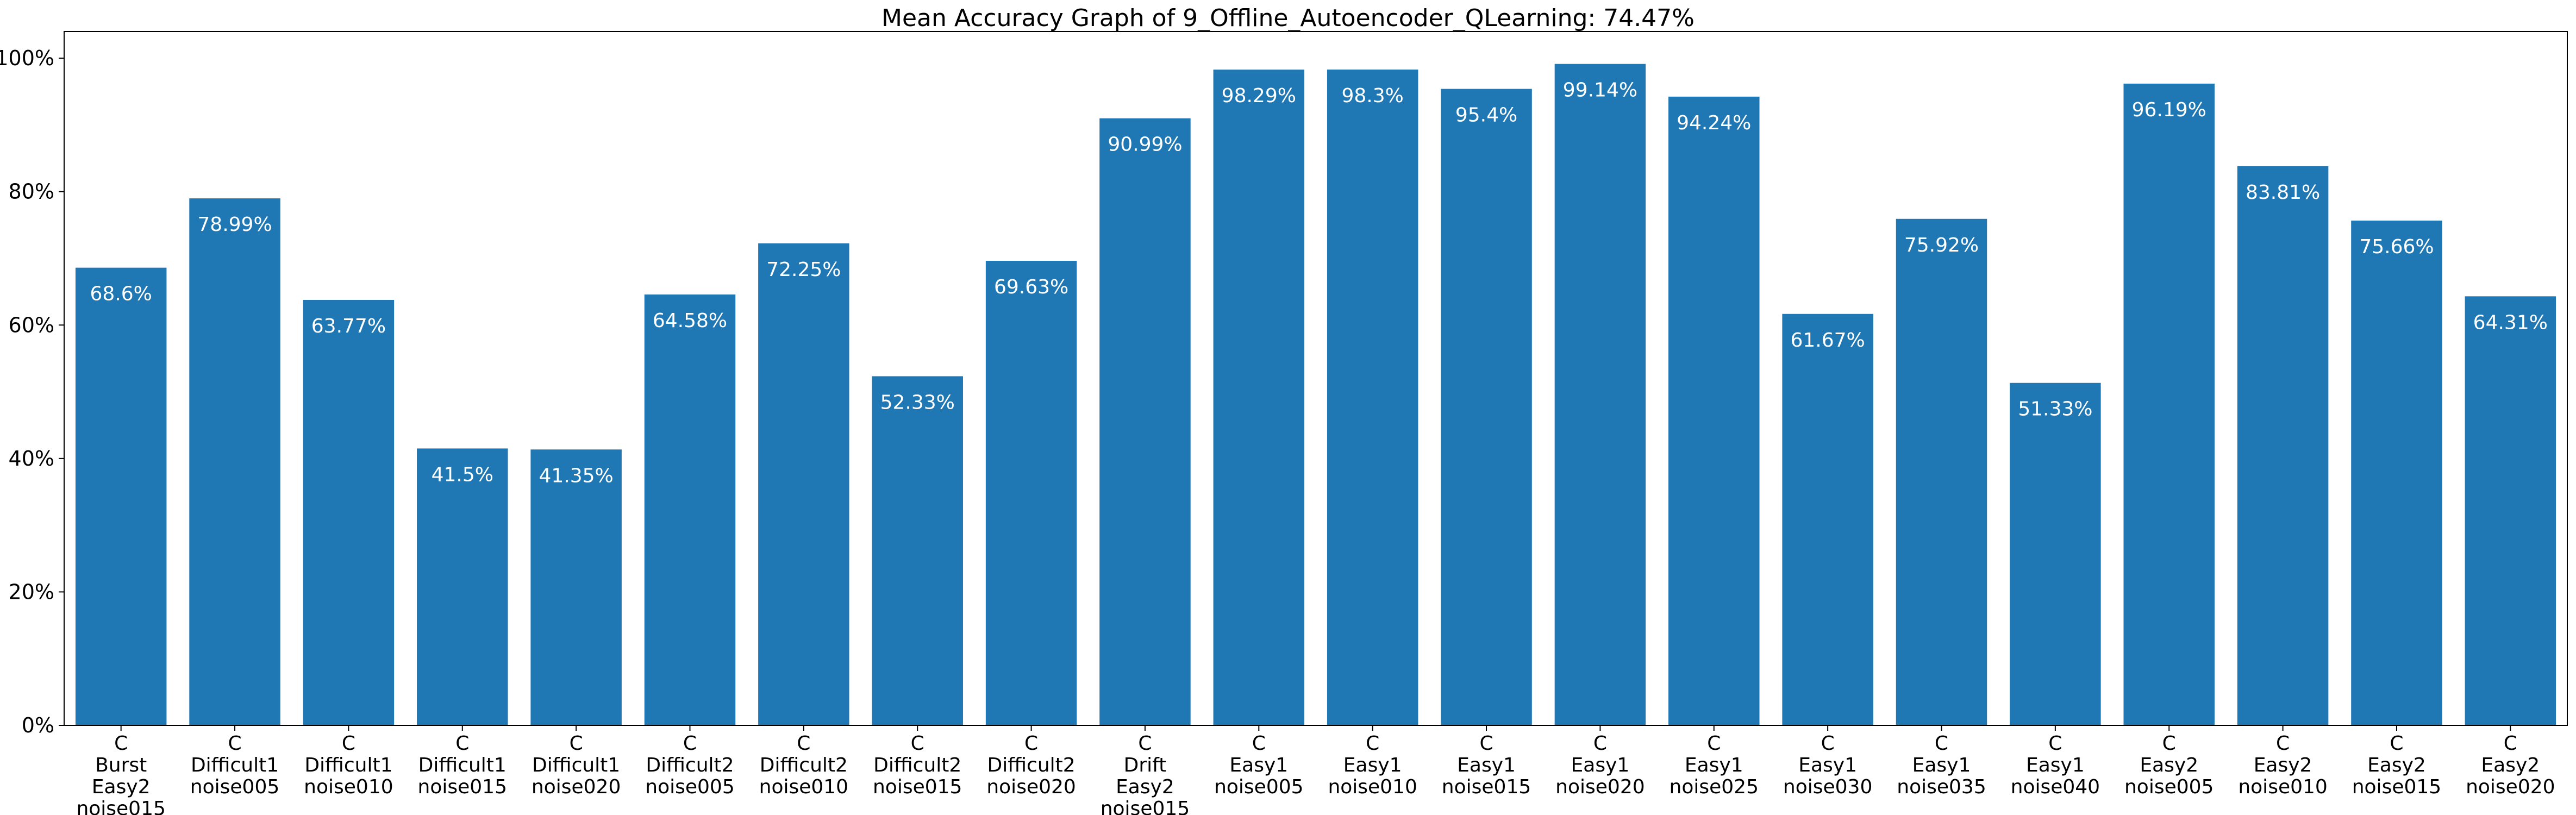  I want to click on bar-data-label: 72.25%, so click(803, 270).